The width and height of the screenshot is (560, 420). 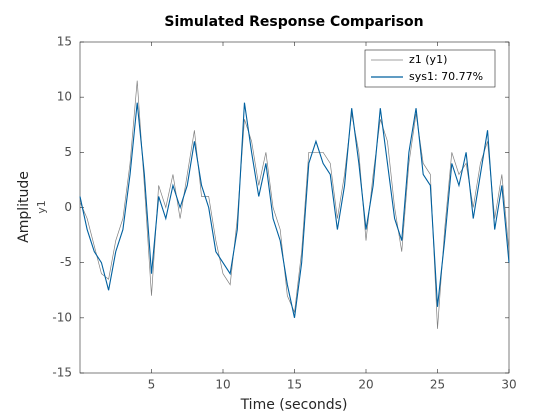 I want to click on y-axis-sublabel: y1, so click(x=41, y=207).